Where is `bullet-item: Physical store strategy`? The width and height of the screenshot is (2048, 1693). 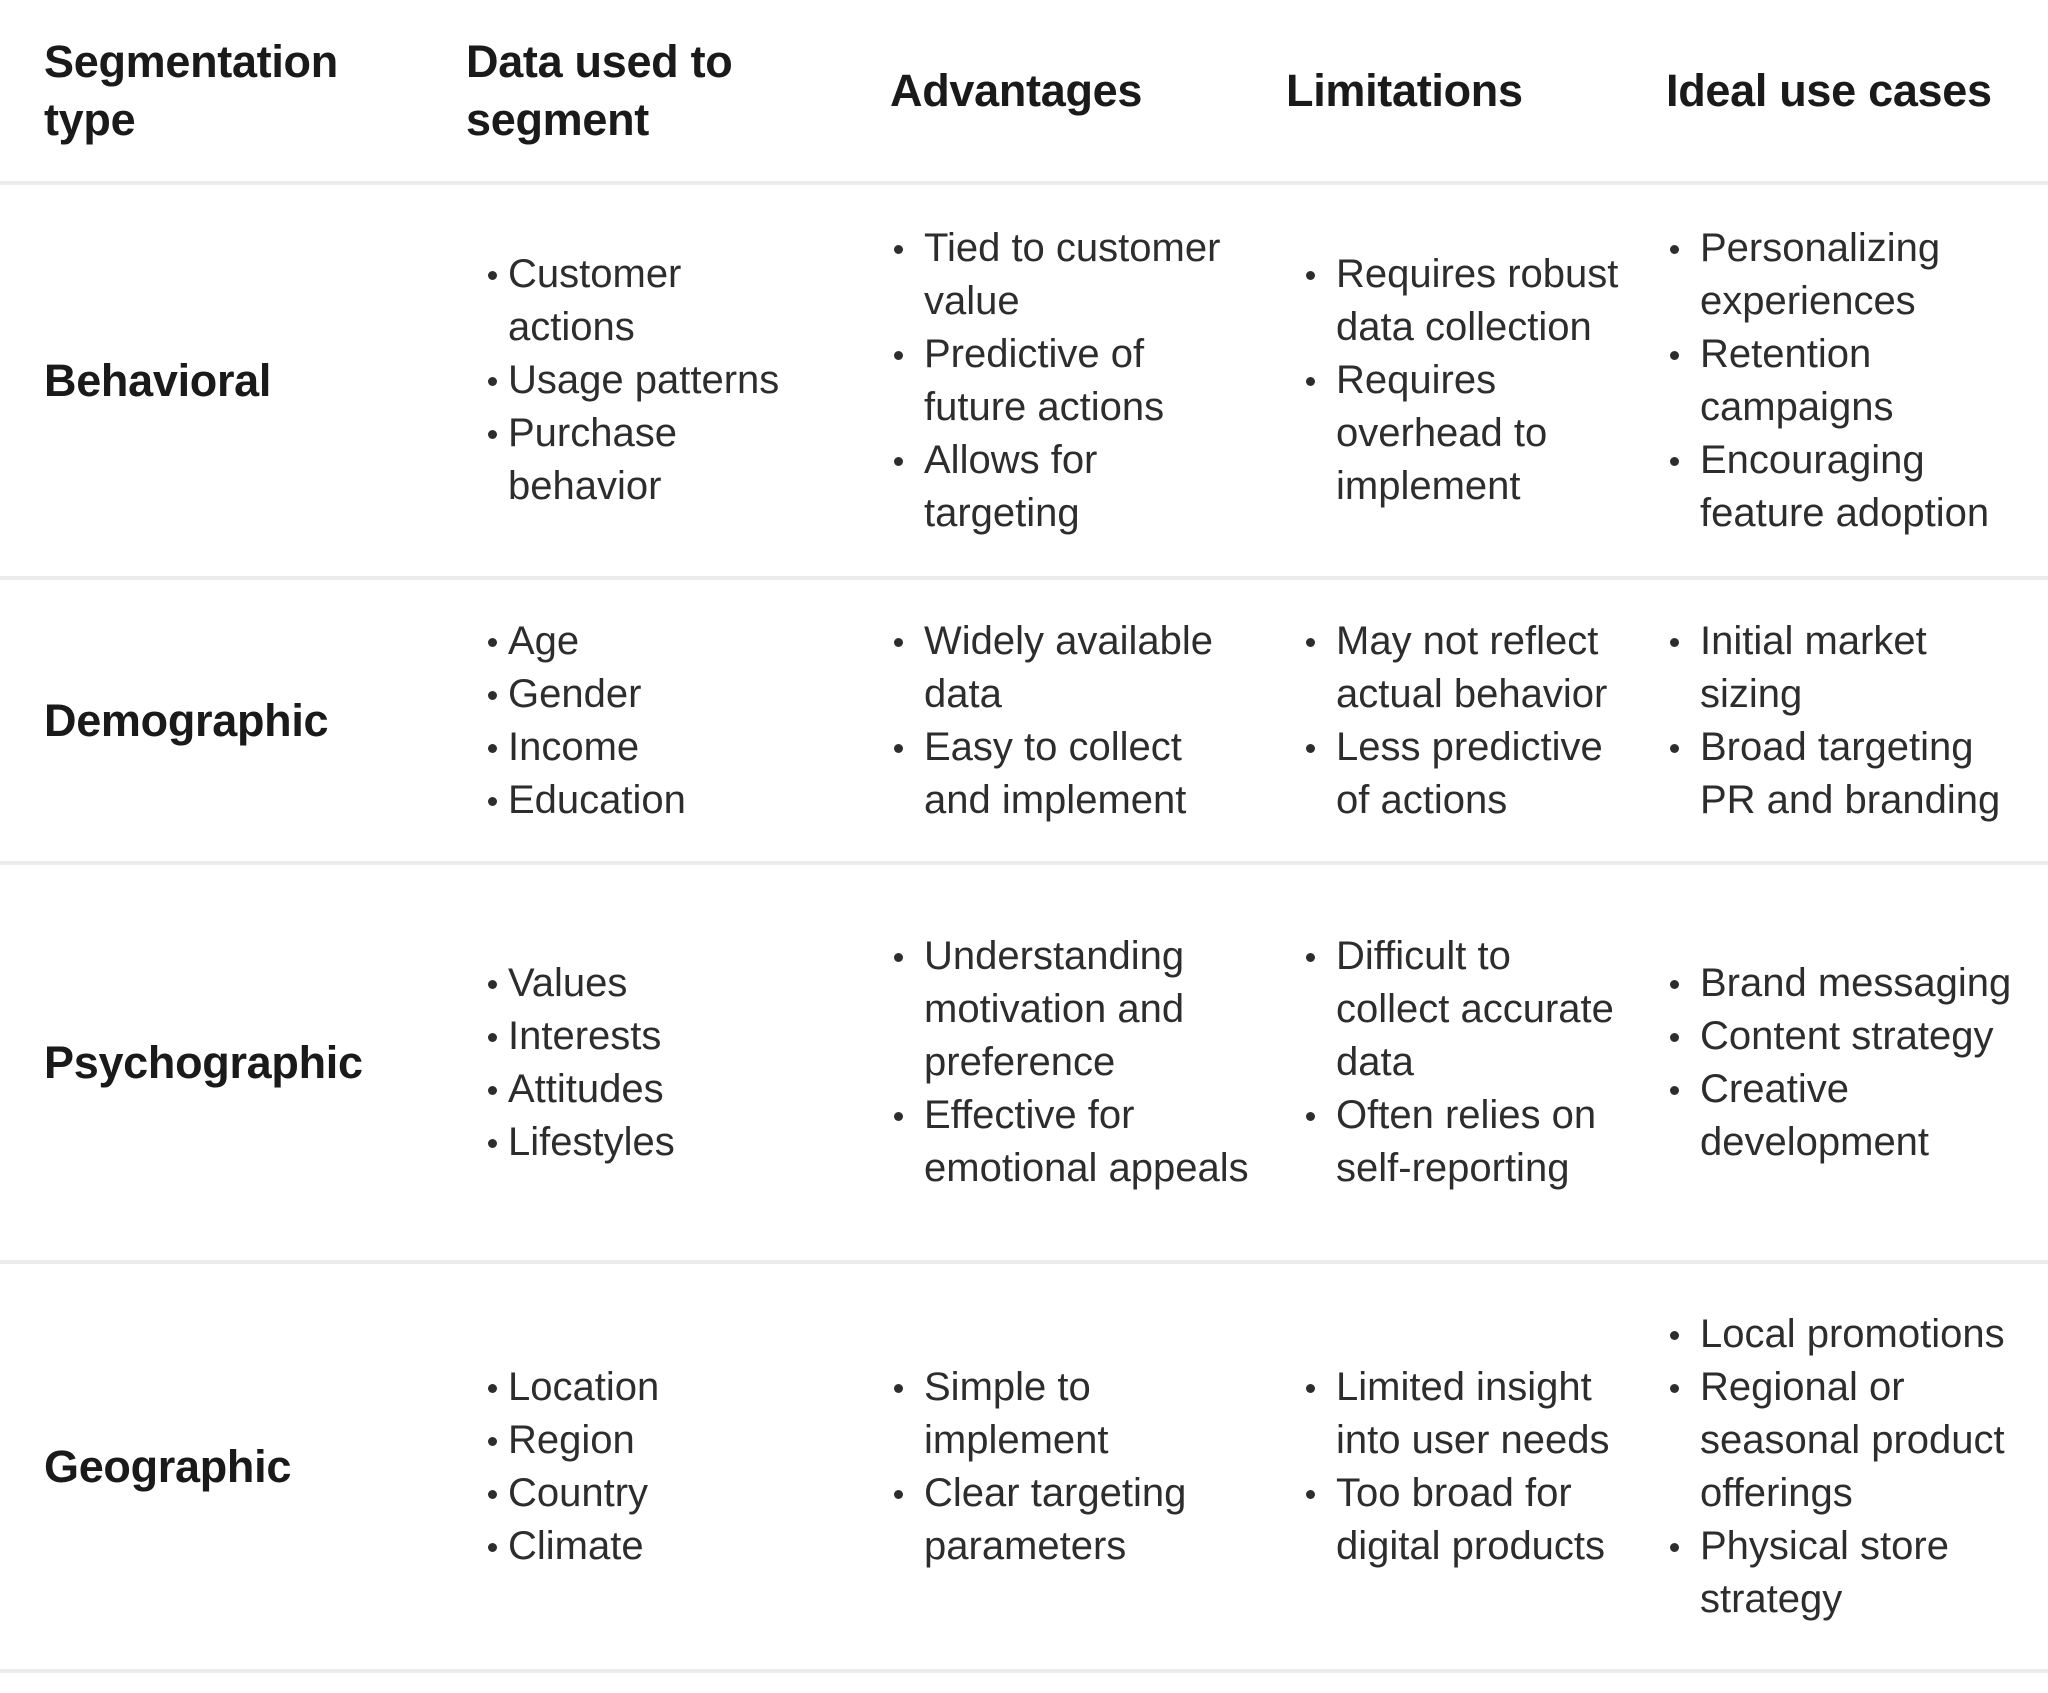 bullet-item: Physical store strategy is located at coordinates (1854, 1573).